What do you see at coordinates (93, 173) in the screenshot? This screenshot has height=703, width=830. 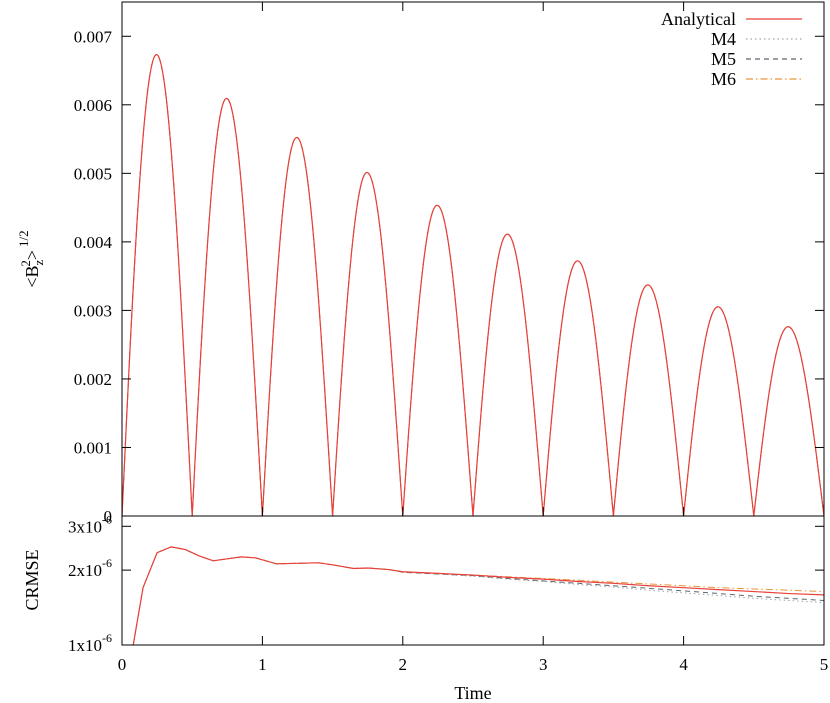 I see `top-y-tick-label: 0.005` at bounding box center [93, 173].